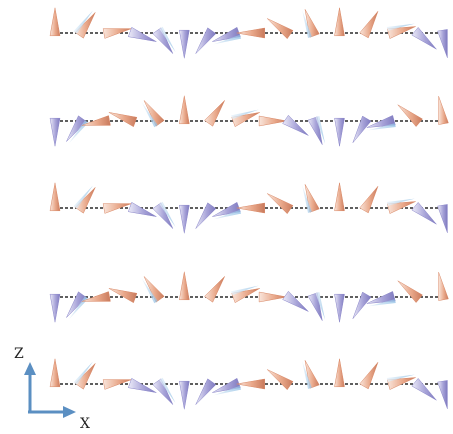 The height and width of the screenshot is (434, 453). Describe the element at coordinates (30, 368) in the screenshot. I see `z-arrowhead-icon` at that location.